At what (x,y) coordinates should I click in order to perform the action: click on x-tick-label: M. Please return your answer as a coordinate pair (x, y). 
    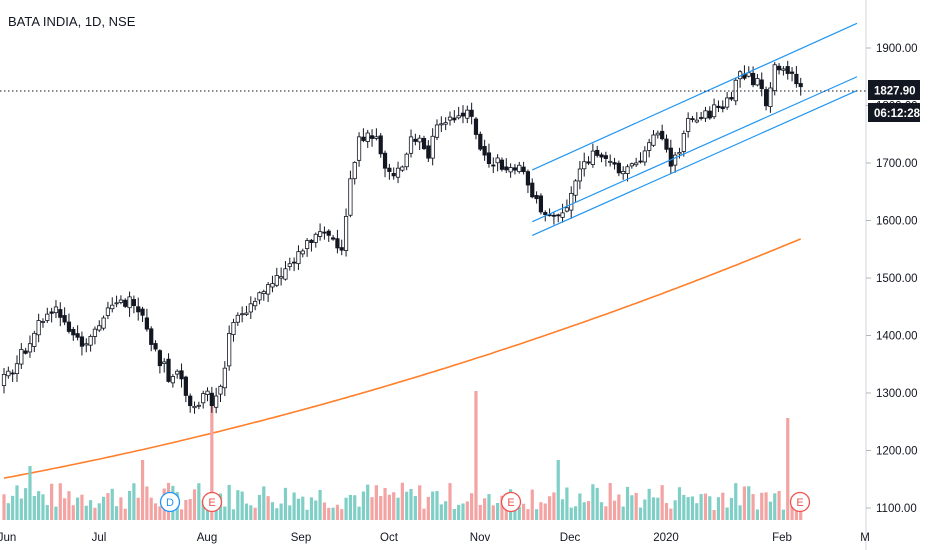
    Looking at the image, I should click on (865, 538).